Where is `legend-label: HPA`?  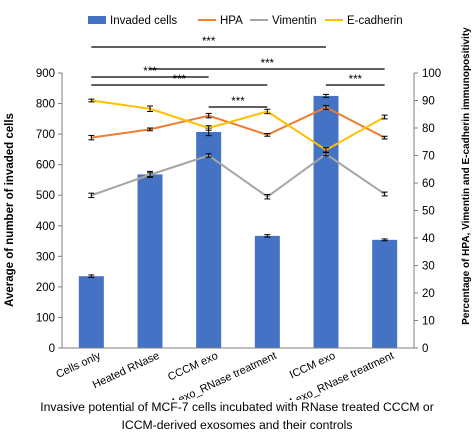 legend-label: HPA is located at coordinates (231, 21).